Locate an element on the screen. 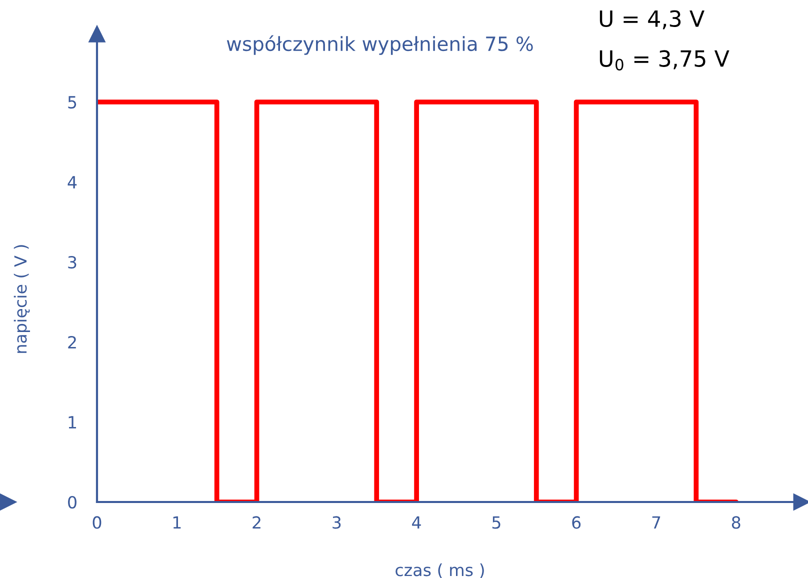 The height and width of the screenshot is (578, 808). text: U = 4,3 V is located at coordinates (652, 20).